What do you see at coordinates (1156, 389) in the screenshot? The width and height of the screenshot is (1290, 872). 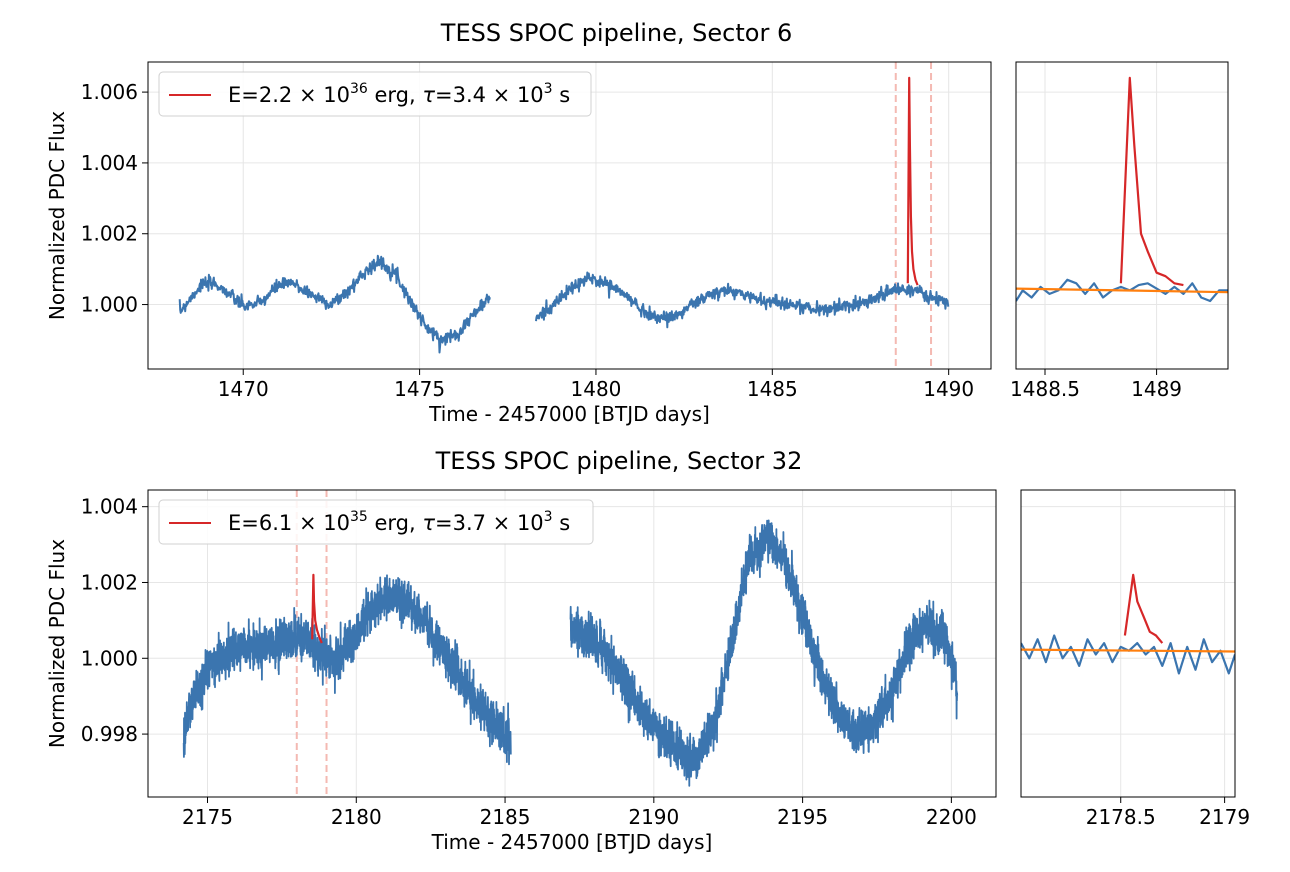 I see `x-tick-label: 1489` at bounding box center [1156, 389].